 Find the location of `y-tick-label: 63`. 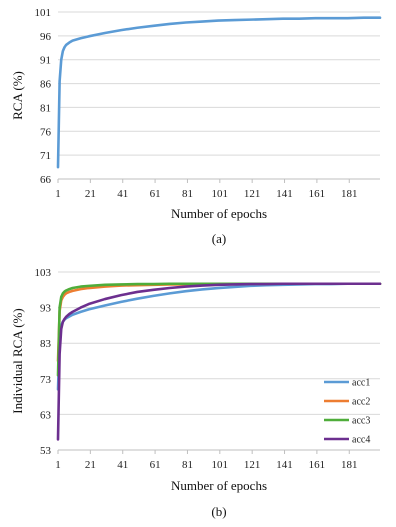

y-tick-label: 63 is located at coordinates (46, 415).